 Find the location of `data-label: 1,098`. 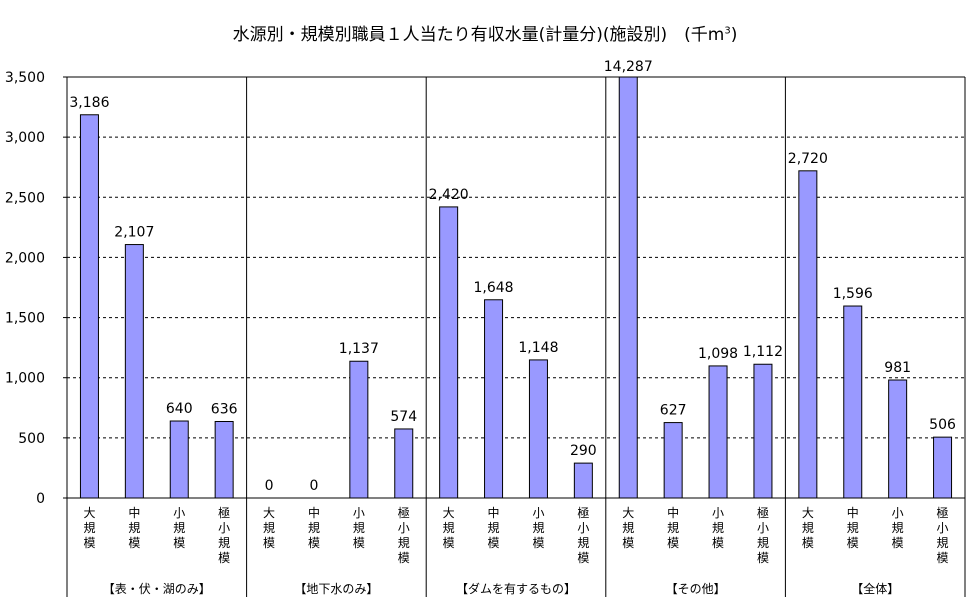

data-label: 1,098 is located at coordinates (718, 354).